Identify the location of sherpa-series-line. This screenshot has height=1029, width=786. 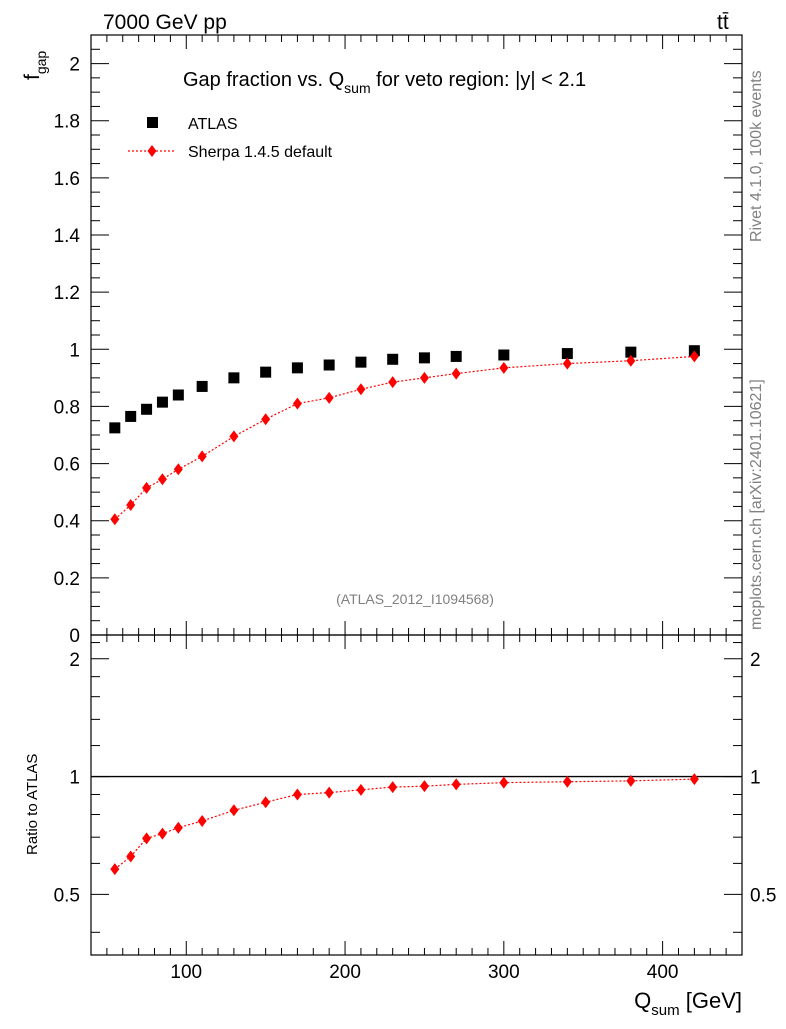
(404, 437).